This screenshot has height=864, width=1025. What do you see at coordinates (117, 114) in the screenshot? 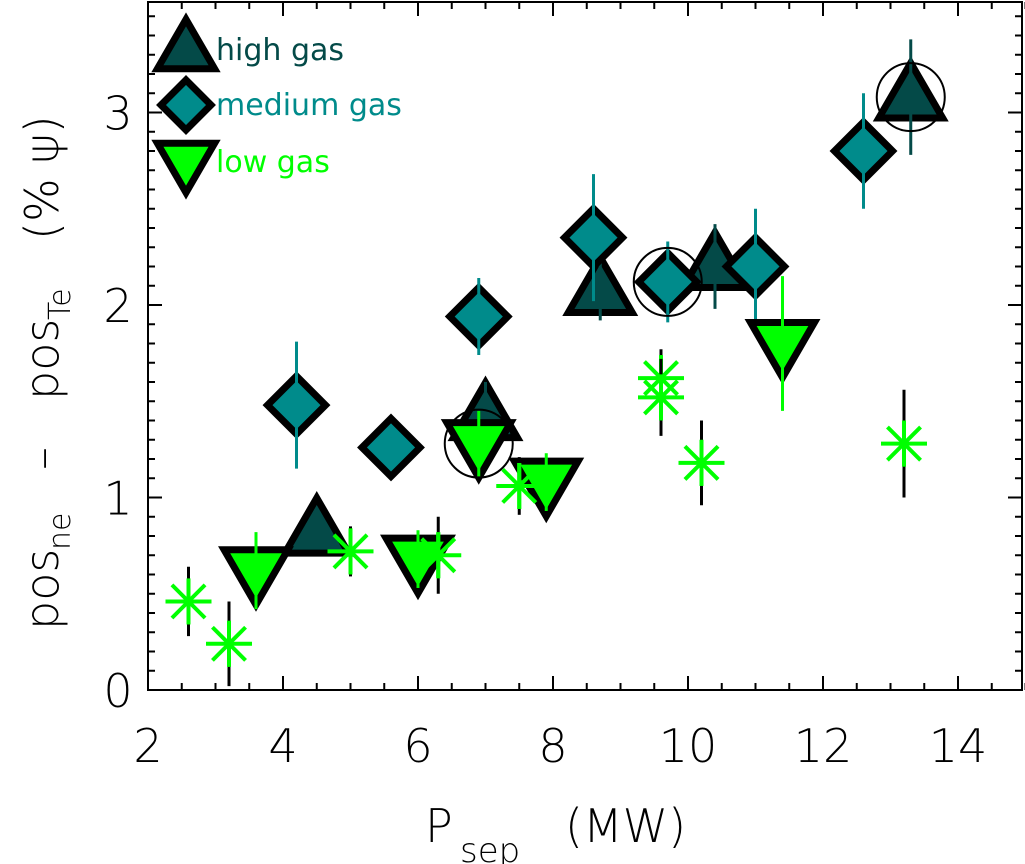
I see `y-tick-label: 3` at bounding box center [117, 114].